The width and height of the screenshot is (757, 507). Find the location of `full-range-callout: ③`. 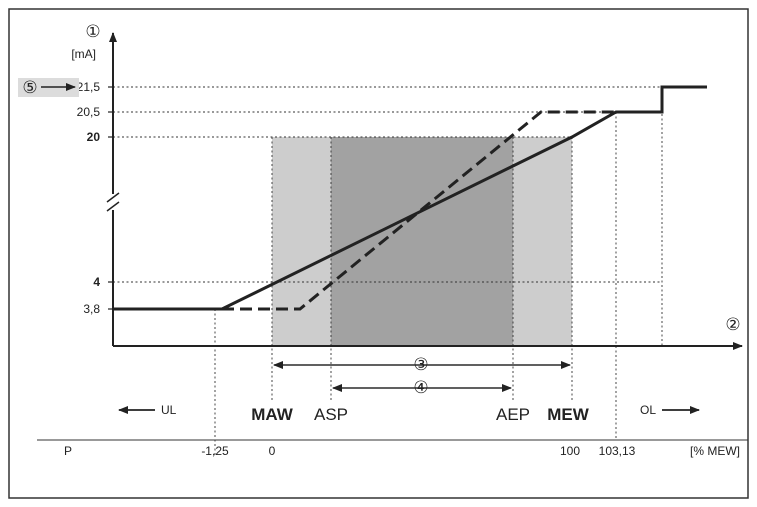

full-range-callout: ③ is located at coordinates (420, 364).